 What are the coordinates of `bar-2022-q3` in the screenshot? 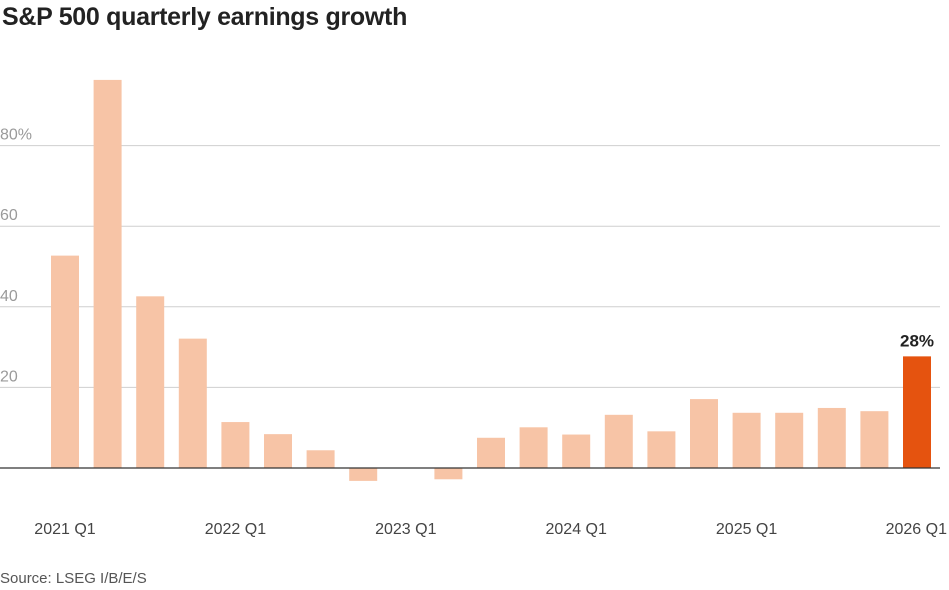 It's located at (320, 459).